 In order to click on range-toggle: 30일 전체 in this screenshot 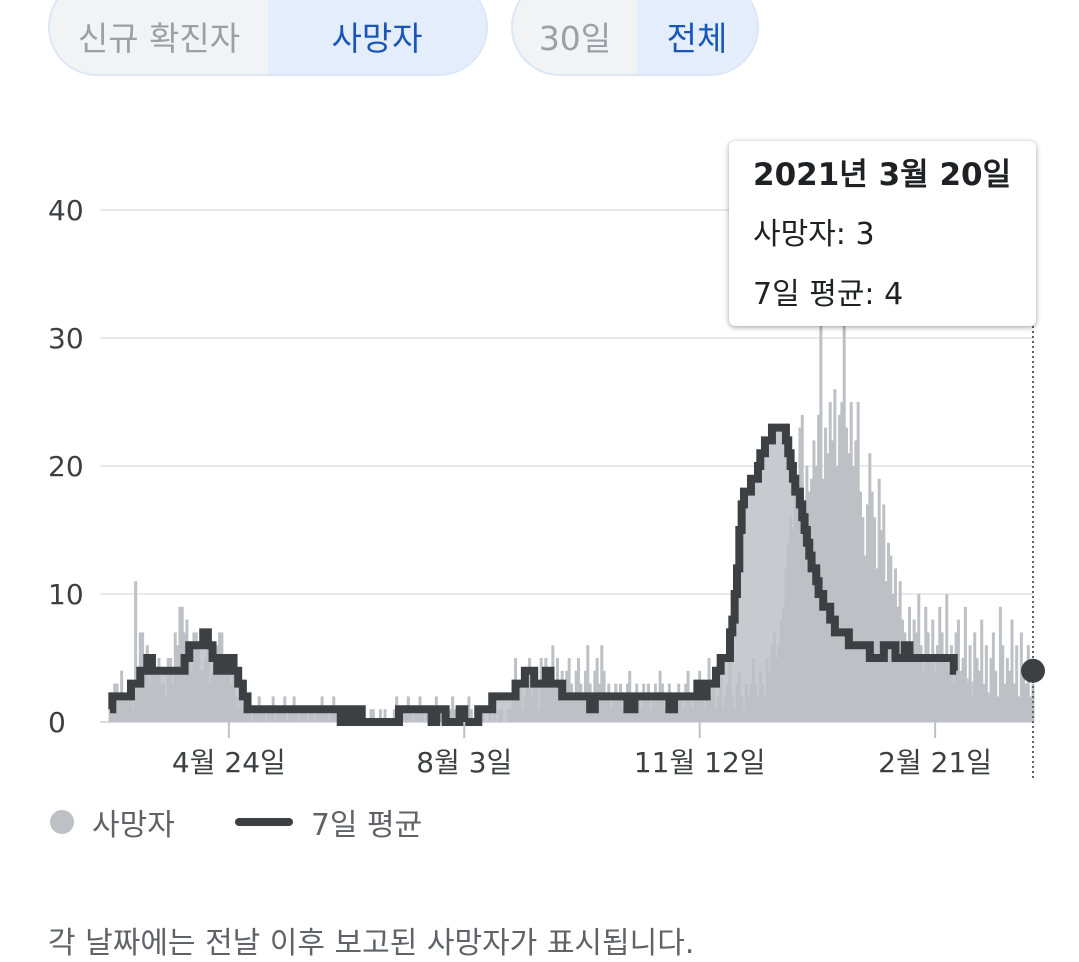, I will do `click(635, 38)`.